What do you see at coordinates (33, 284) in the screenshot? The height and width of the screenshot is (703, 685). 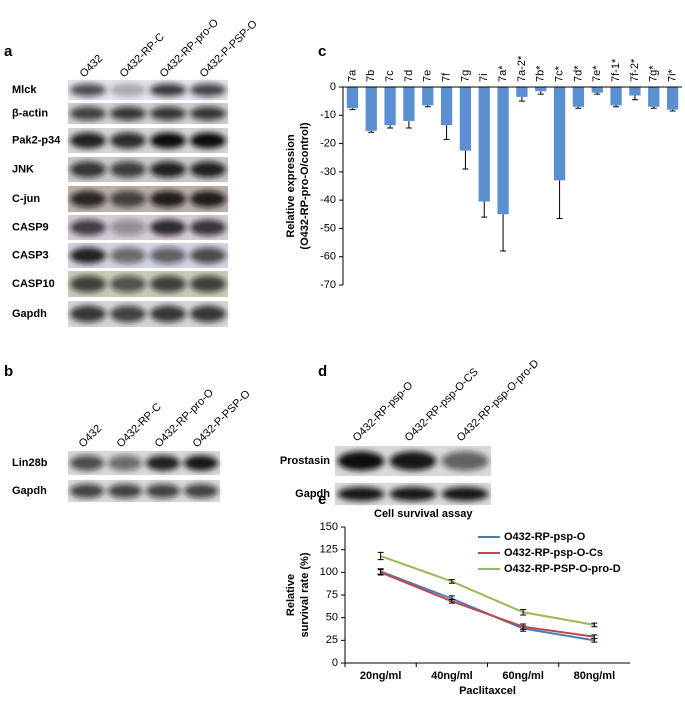 I see `row-label: CASP10` at bounding box center [33, 284].